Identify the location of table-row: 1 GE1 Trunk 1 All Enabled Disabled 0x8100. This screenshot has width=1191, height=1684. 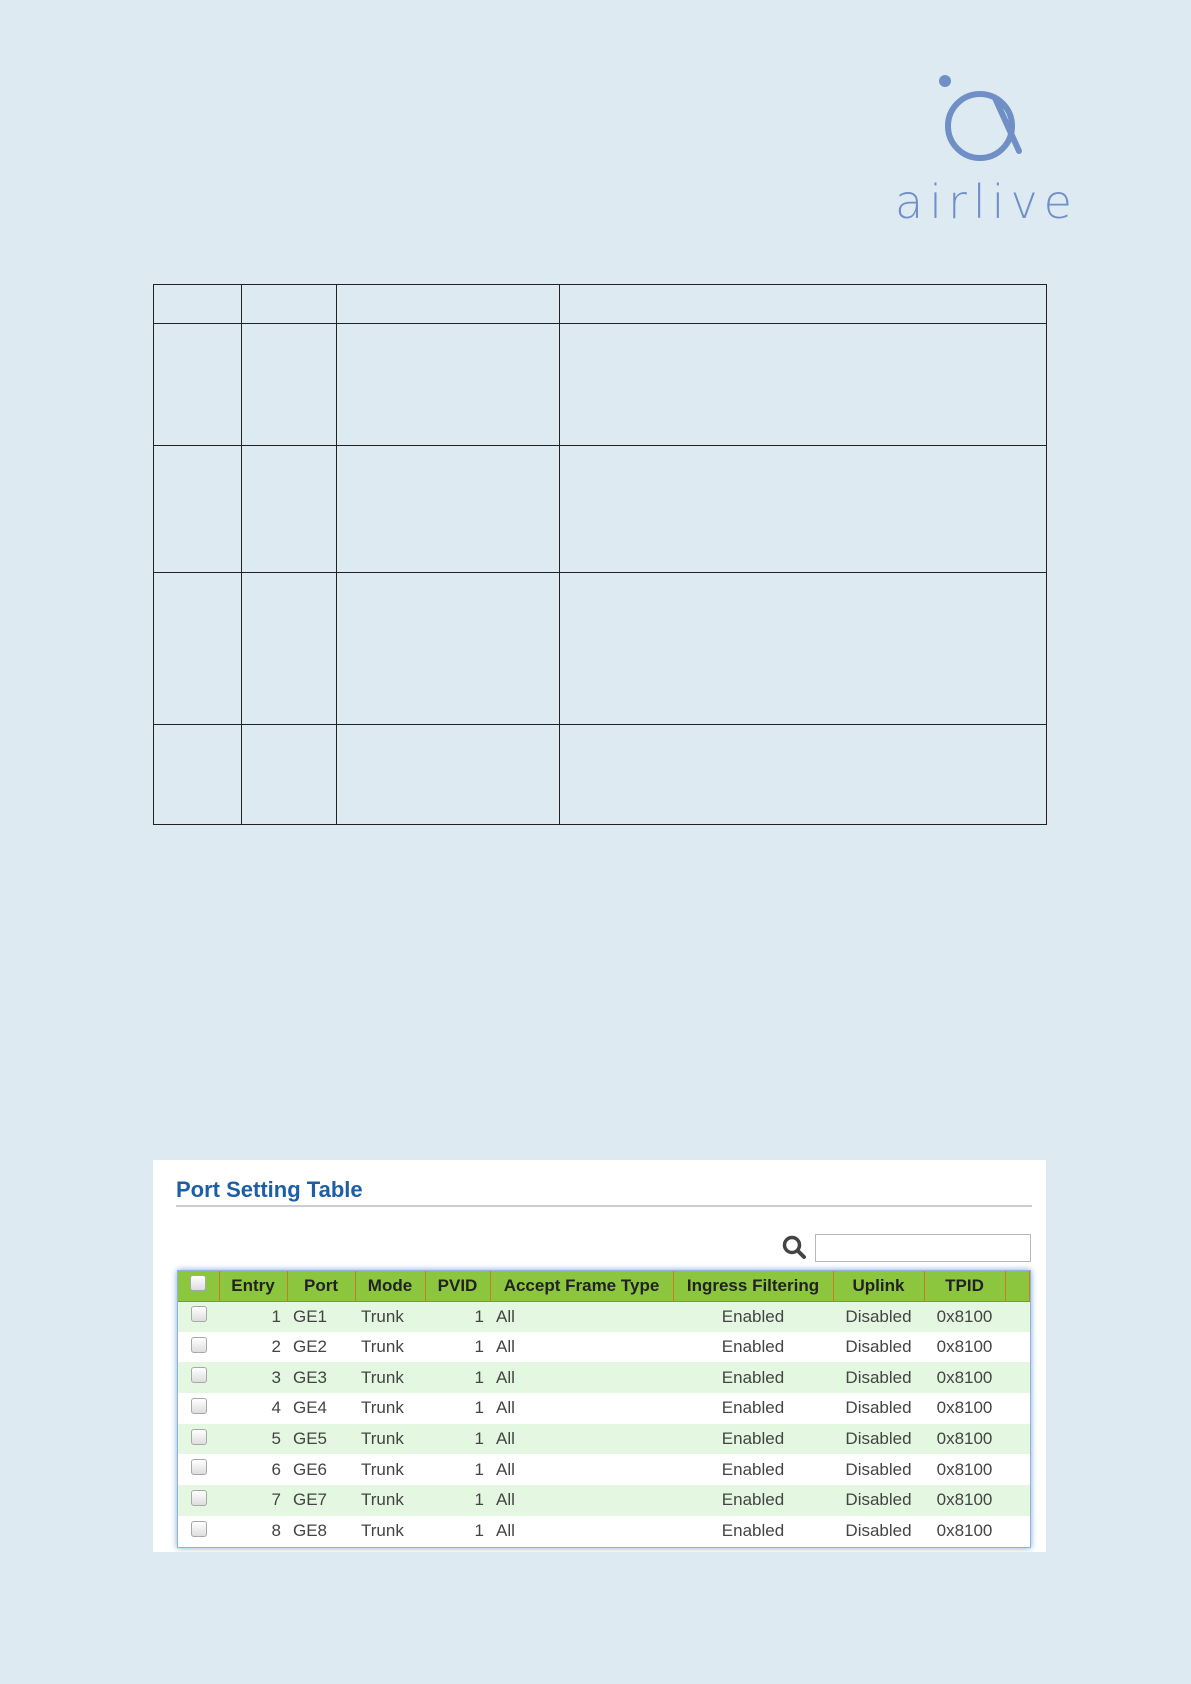
(604, 1316).